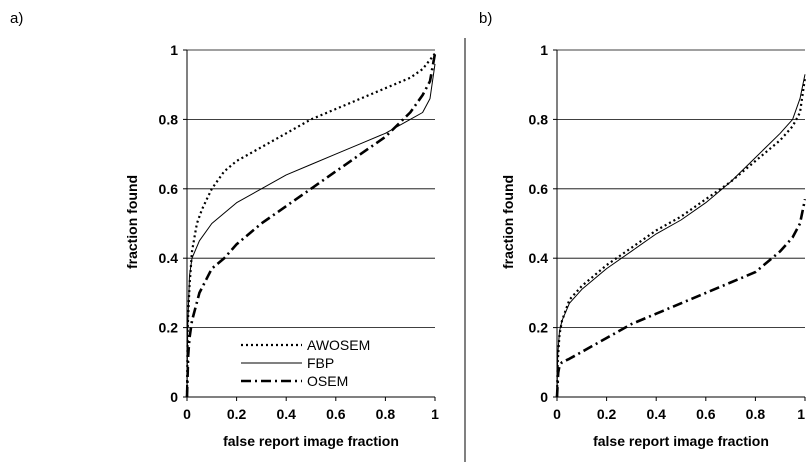  What do you see at coordinates (539, 328) in the screenshot?
I see `panel-b-y-tick-label: 0.2` at bounding box center [539, 328].